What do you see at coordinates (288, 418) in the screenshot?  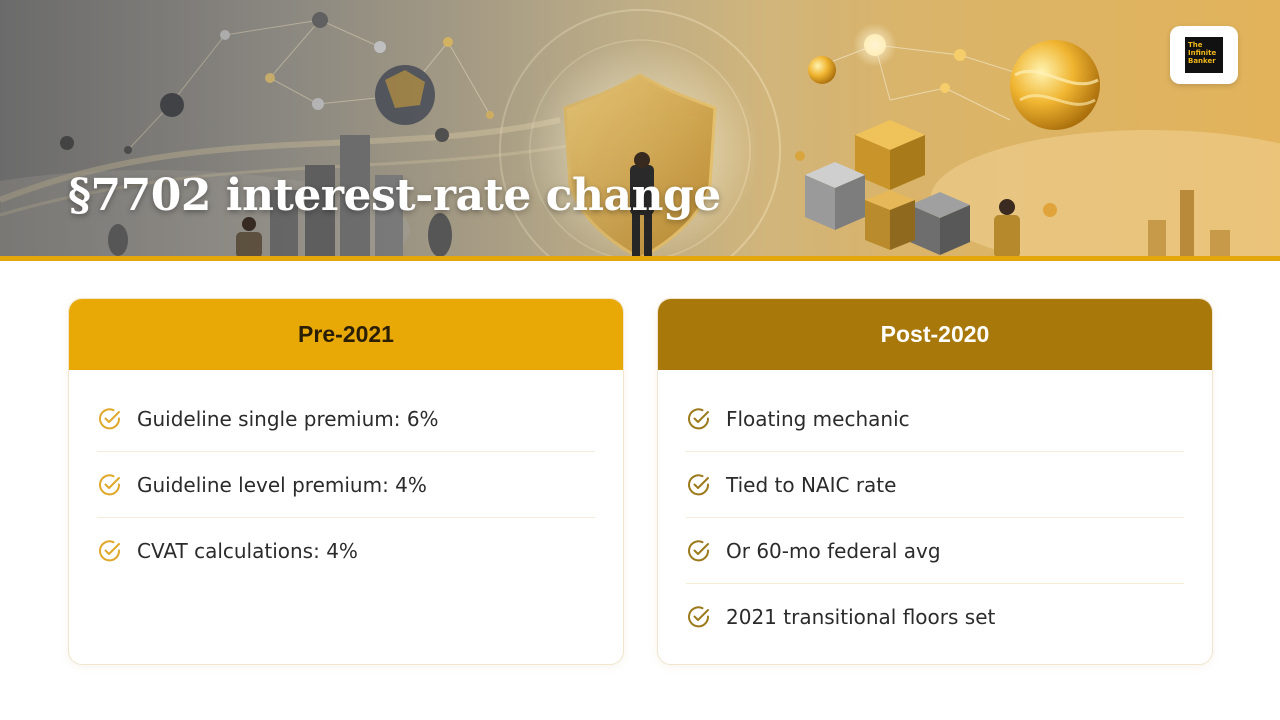 I see `list-item-text: Guideline single premium: 6%` at bounding box center [288, 418].